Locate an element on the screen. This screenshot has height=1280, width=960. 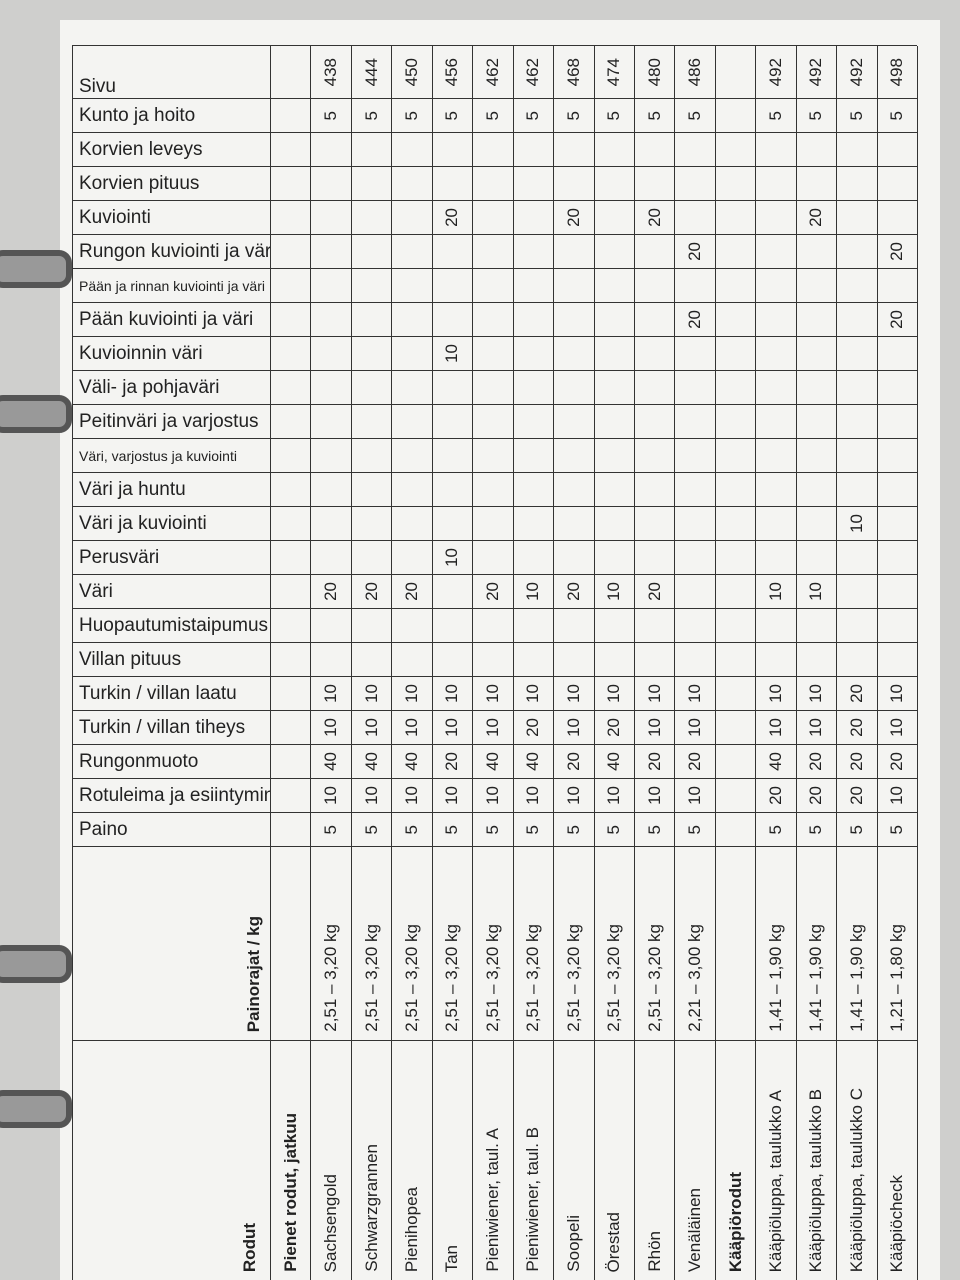
criterion-label: Paino is located at coordinates (172, 830).